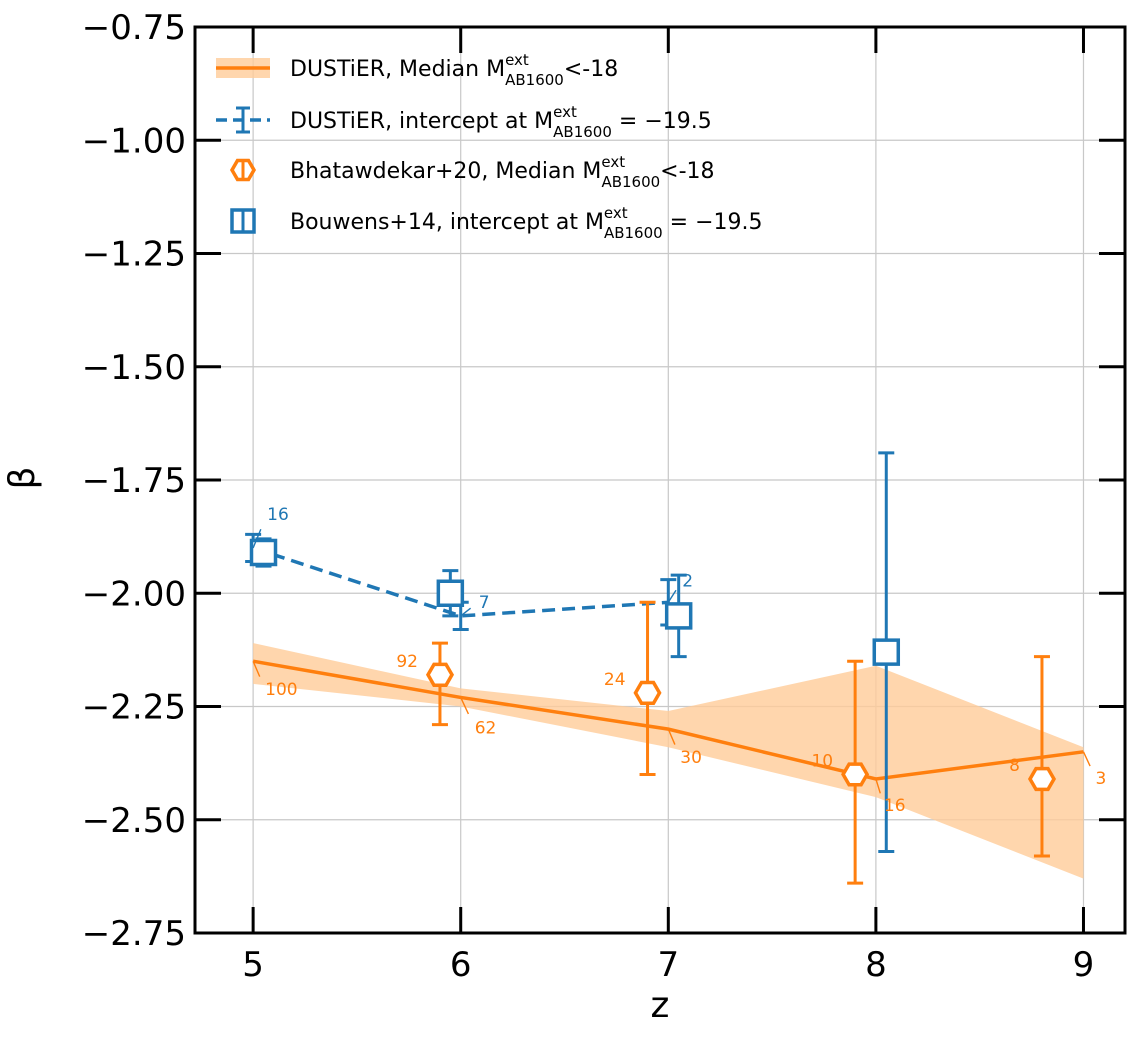 This screenshot has height=1038, width=1136. What do you see at coordinates (615, 680) in the screenshot?
I see `bhatawdekar-count-1: 24` at bounding box center [615, 680].